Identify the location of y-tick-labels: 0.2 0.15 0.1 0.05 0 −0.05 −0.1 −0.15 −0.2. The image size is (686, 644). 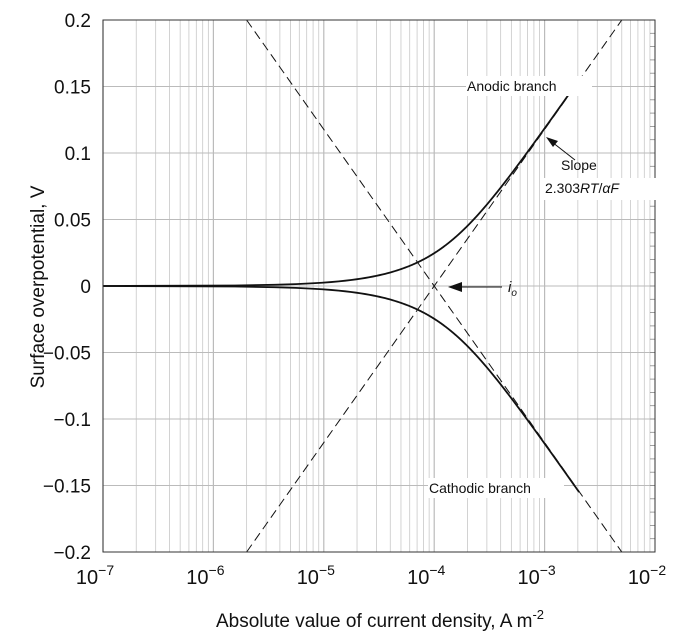
(67, 287).